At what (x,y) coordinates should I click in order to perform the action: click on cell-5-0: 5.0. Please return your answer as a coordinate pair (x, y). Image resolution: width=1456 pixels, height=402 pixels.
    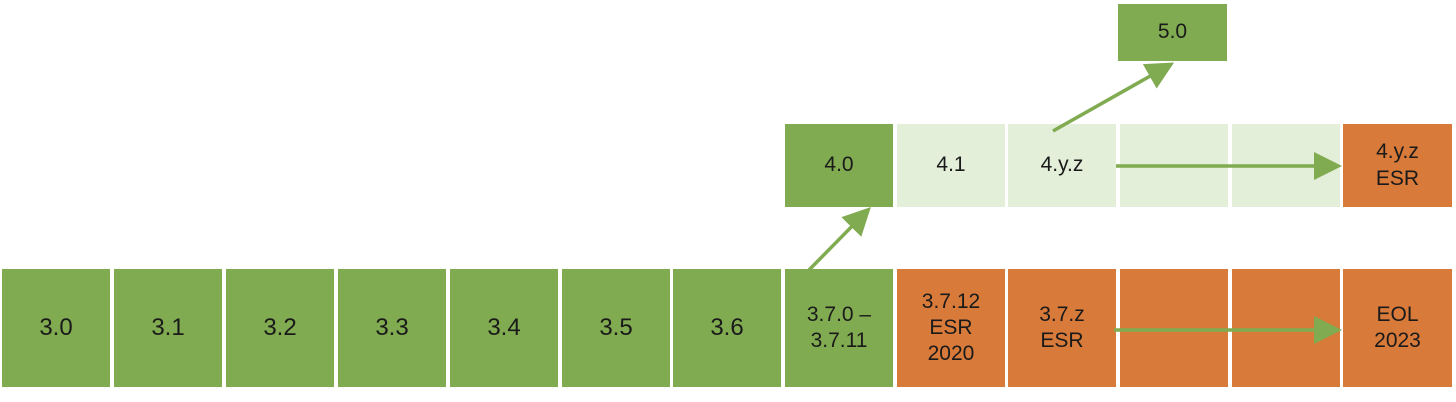
    Looking at the image, I should click on (1172, 32).